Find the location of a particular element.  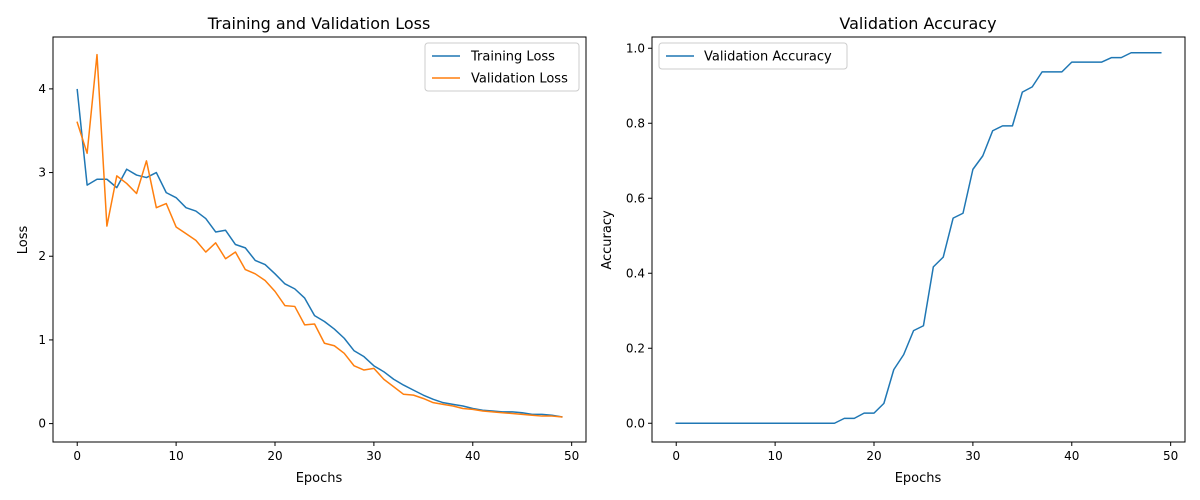

legend-label-validation-loss: Validation Loss is located at coordinates (519, 79).